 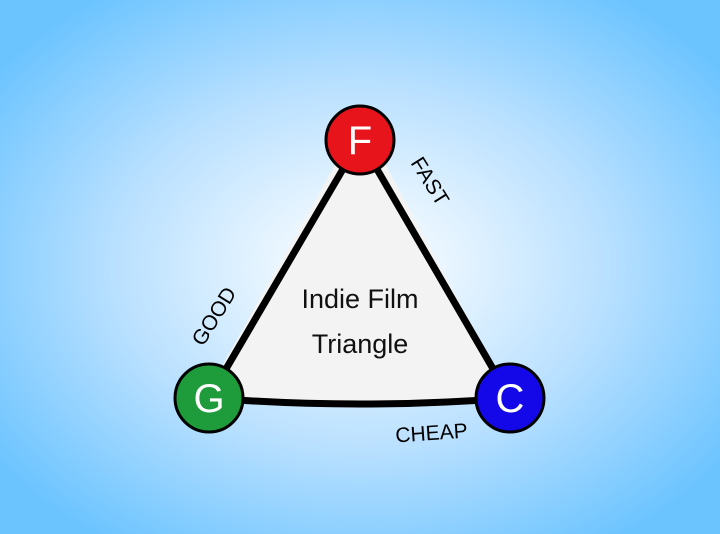 I want to click on node-cheap: C, so click(x=510, y=398).